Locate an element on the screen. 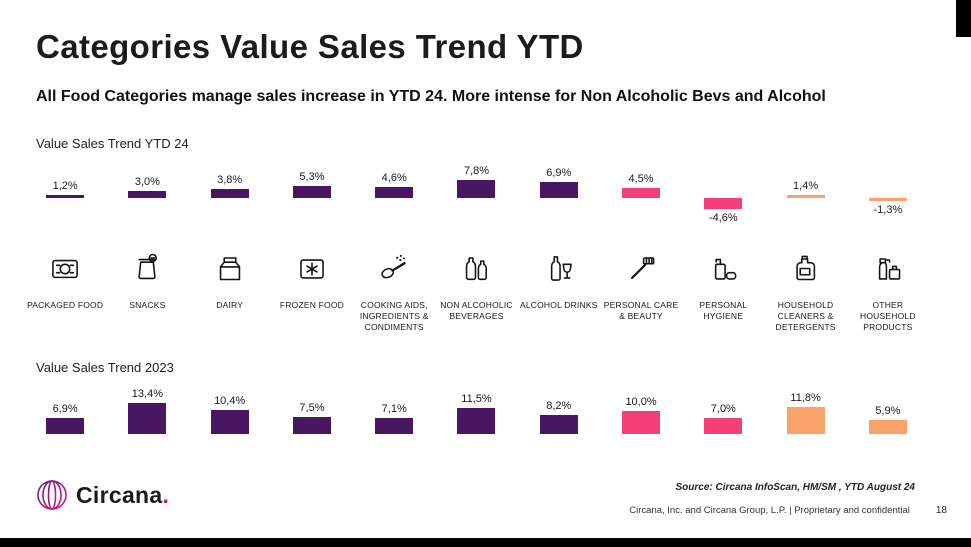 The image size is (971, 547). bar-value-label: 4,5% is located at coordinates (641, 178).